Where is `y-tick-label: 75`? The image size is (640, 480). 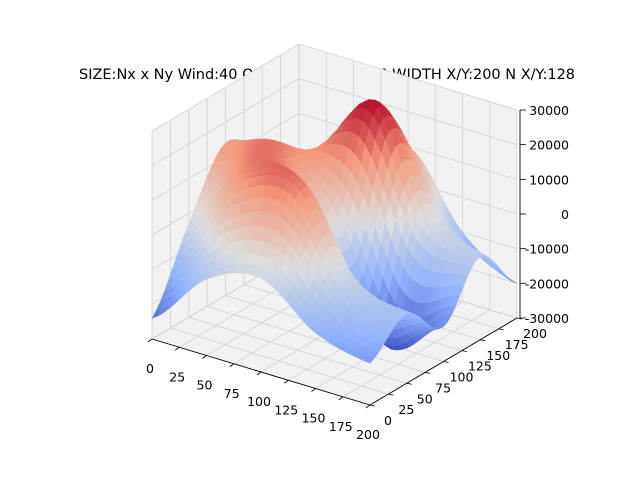 y-tick-label: 75 is located at coordinates (443, 387).